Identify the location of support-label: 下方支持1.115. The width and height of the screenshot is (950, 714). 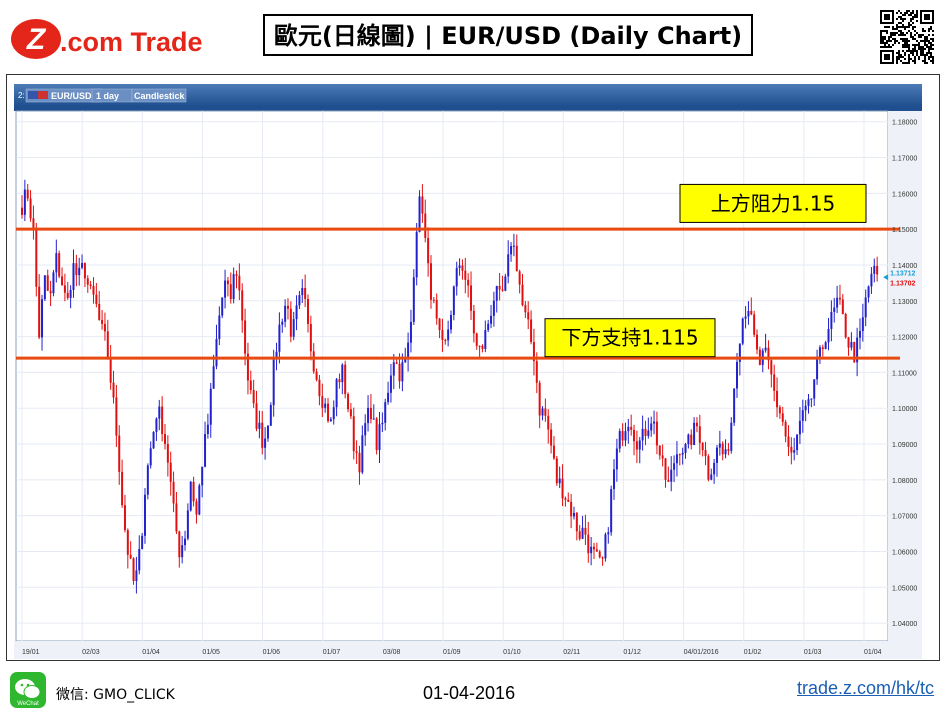
(629, 338).